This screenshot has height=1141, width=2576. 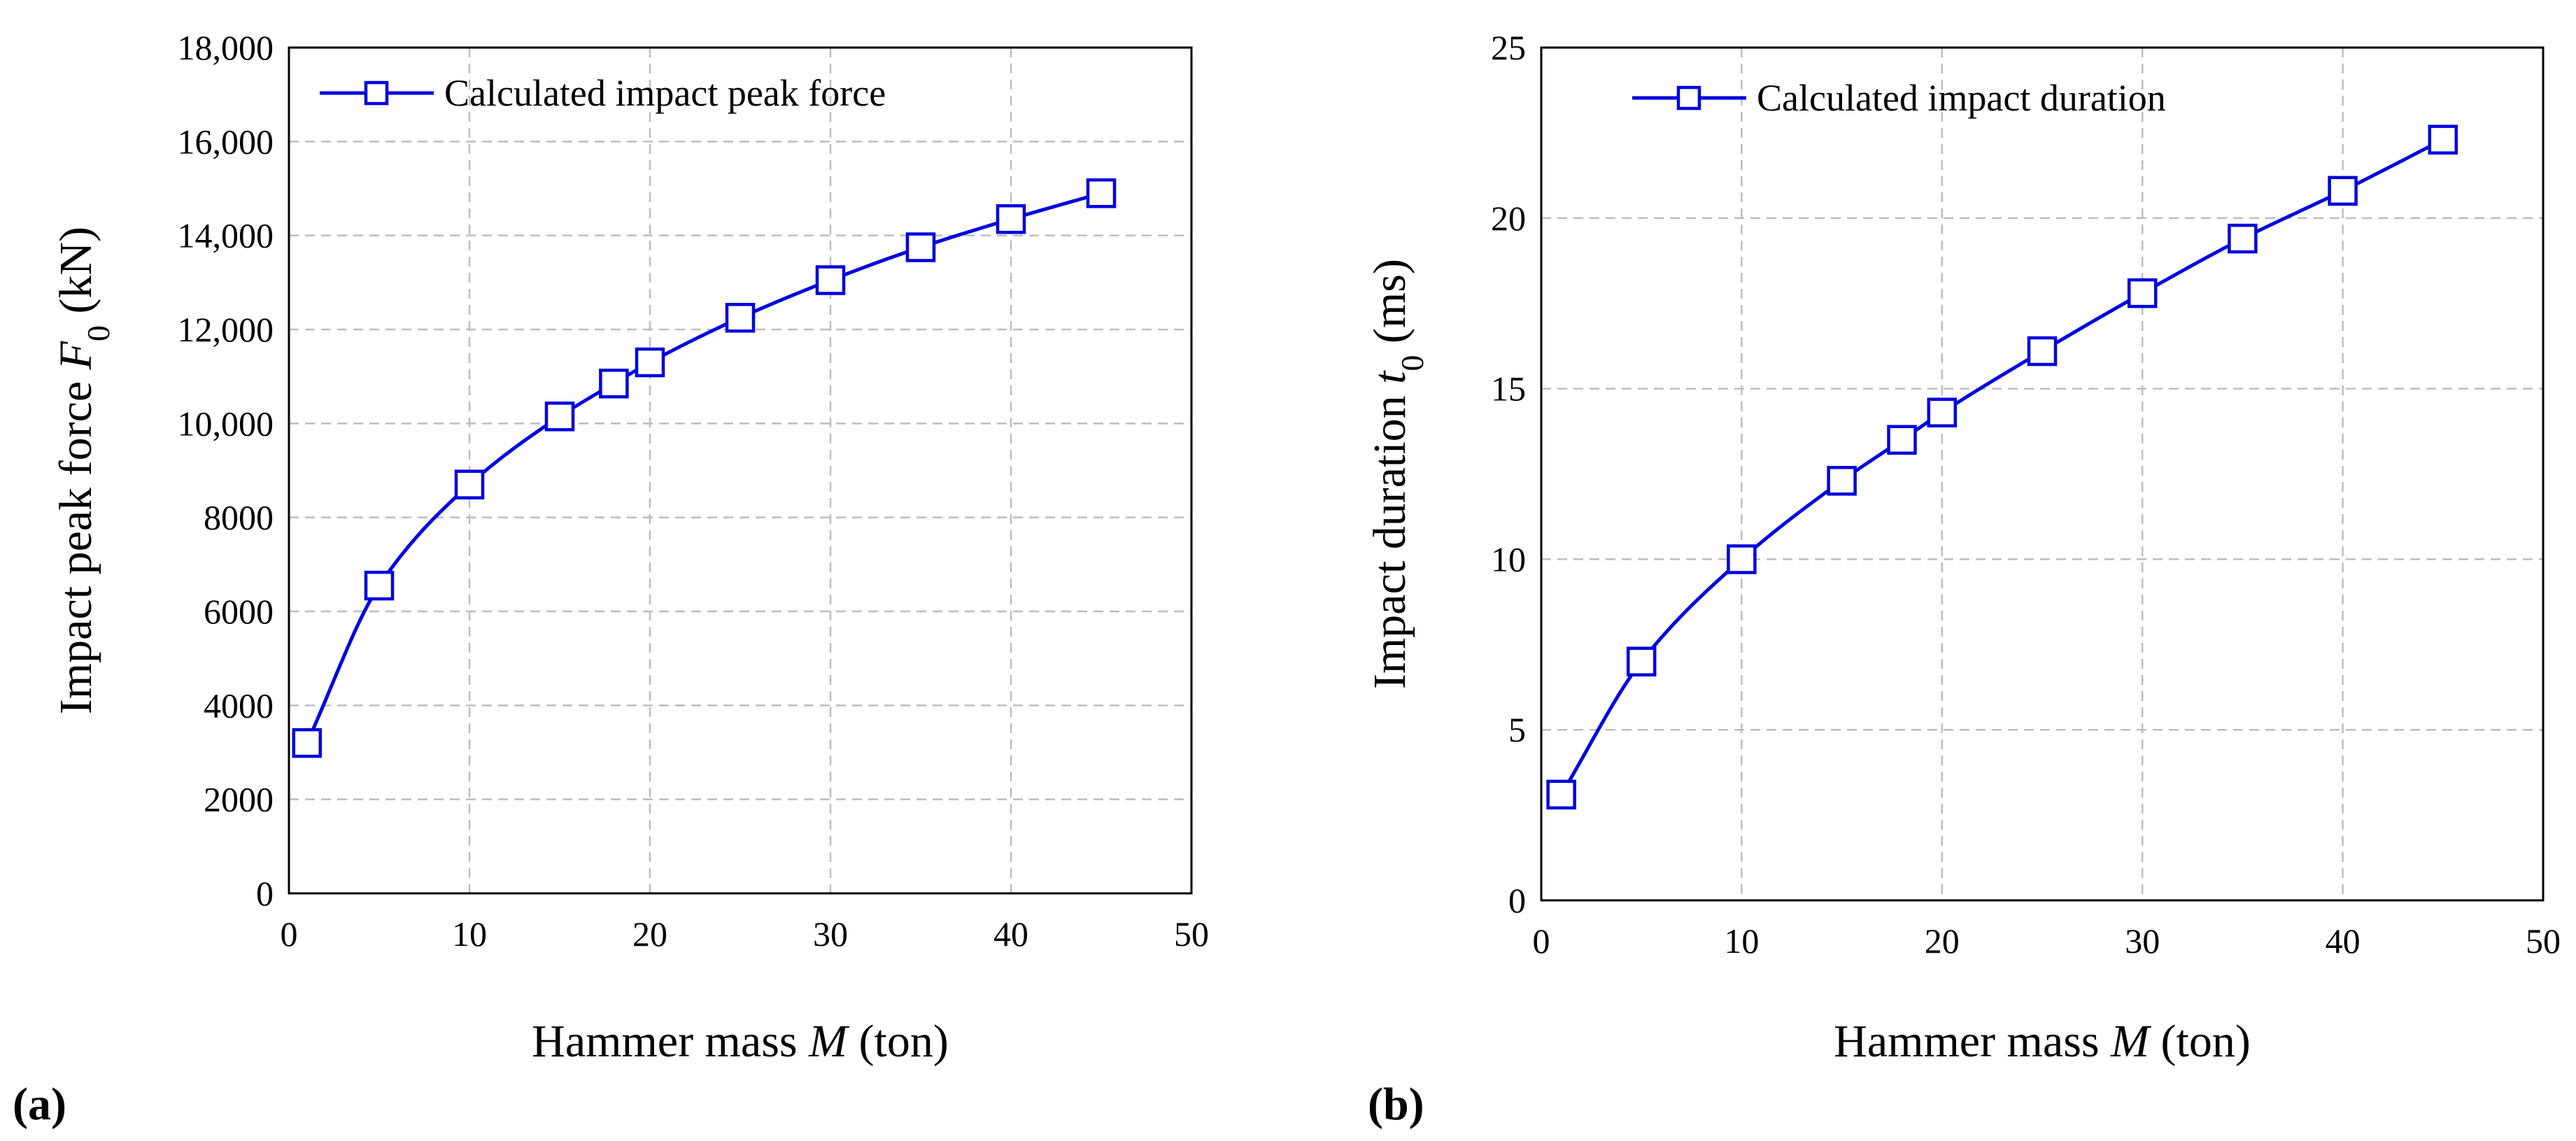 What do you see at coordinates (1508, 218) in the screenshot?
I see `y-tick-label: 20` at bounding box center [1508, 218].